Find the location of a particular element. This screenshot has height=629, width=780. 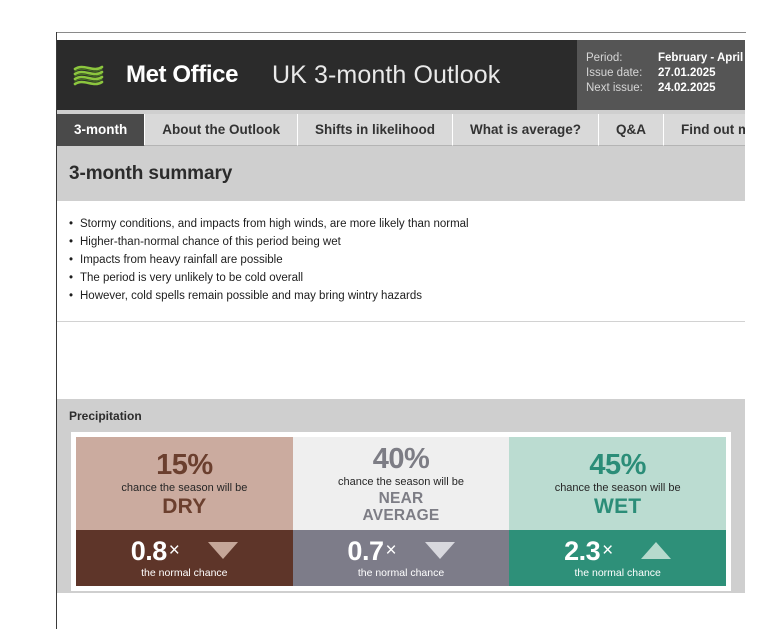

page-title: UK 3-month Outlook is located at coordinates (386, 74).